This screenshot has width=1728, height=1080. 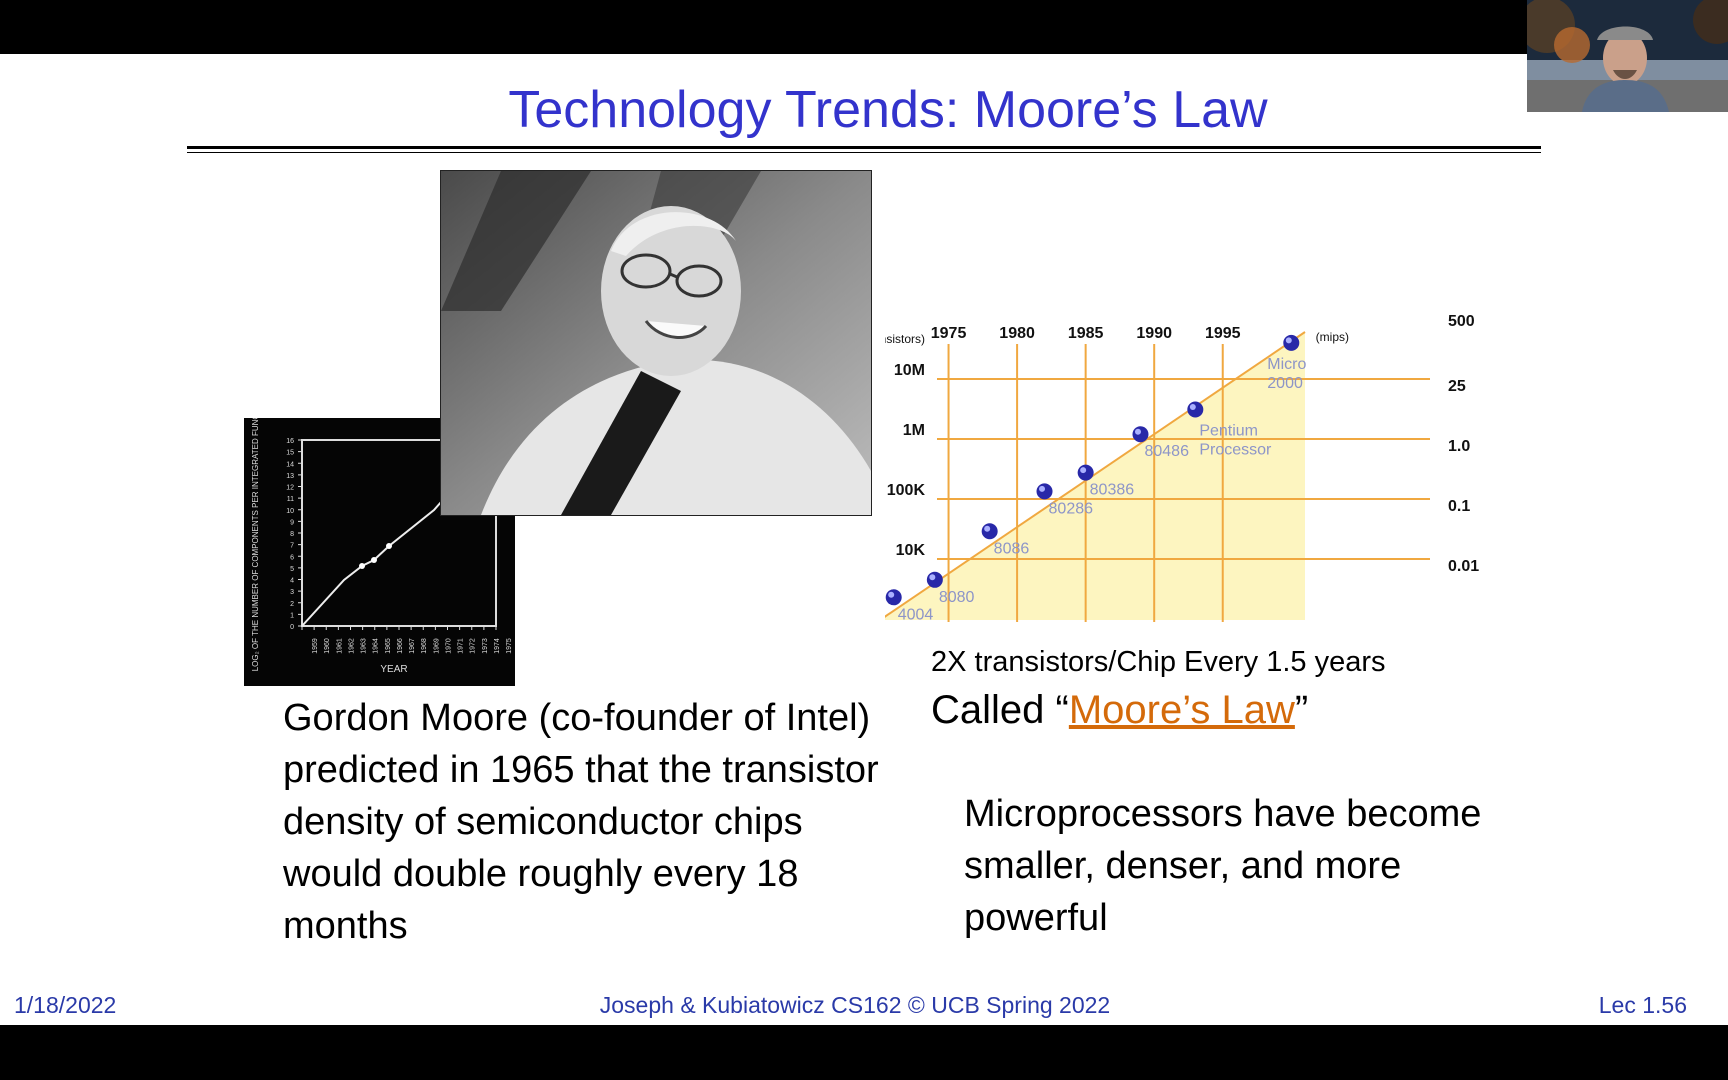 What do you see at coordinates (949, 333) in the screenshot?
I see `chart-x-tick-label: 1975` at bounding box center [949, 333].